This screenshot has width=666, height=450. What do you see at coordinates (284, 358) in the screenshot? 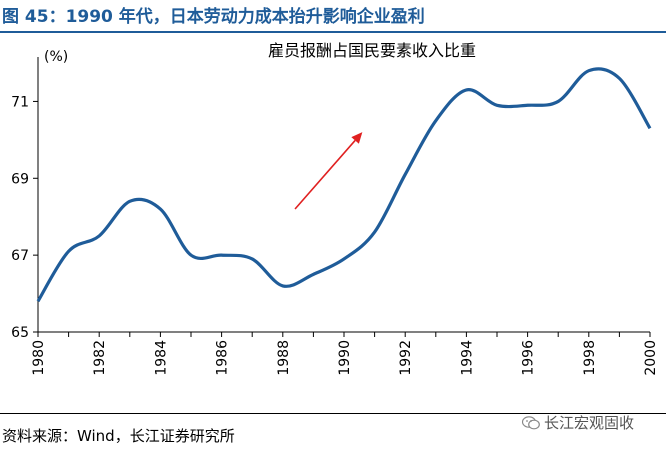
I see `x-tick-label: 1988` at bounding box center [284, 358].